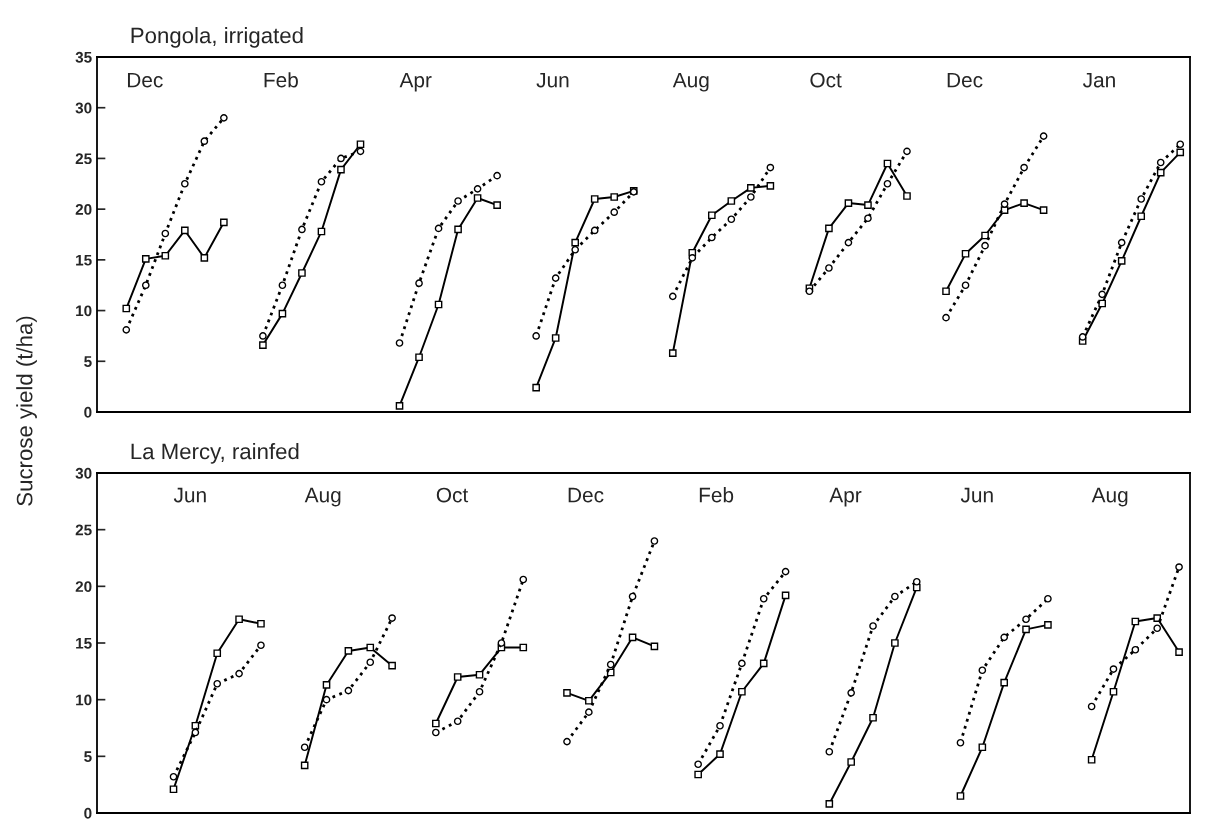 The height and width of the screenshot is (822, 1206). What do you see at coordinates (26, 411) in the screenshot?
I see `y-axis-title: Sucrose yield (t/ha)` at bounding box center [26, 411].